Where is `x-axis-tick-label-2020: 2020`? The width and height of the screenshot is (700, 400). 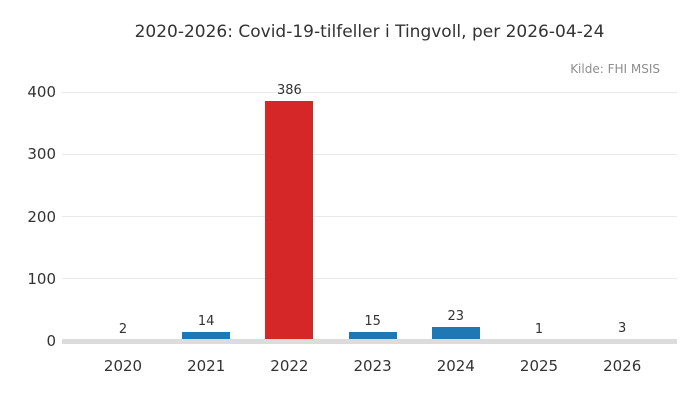
x-axis-tick-label-2020: 2020 is located at coordinates (123, 366).